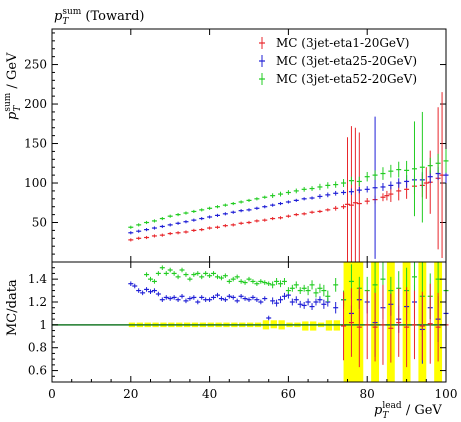 The width and height of the screenshot is (461, 422). Describe the element at coordinates (346, 79) in the screenshot. I see `legend-label-2: MC (3jet-eta52-20GeV)` at that location.